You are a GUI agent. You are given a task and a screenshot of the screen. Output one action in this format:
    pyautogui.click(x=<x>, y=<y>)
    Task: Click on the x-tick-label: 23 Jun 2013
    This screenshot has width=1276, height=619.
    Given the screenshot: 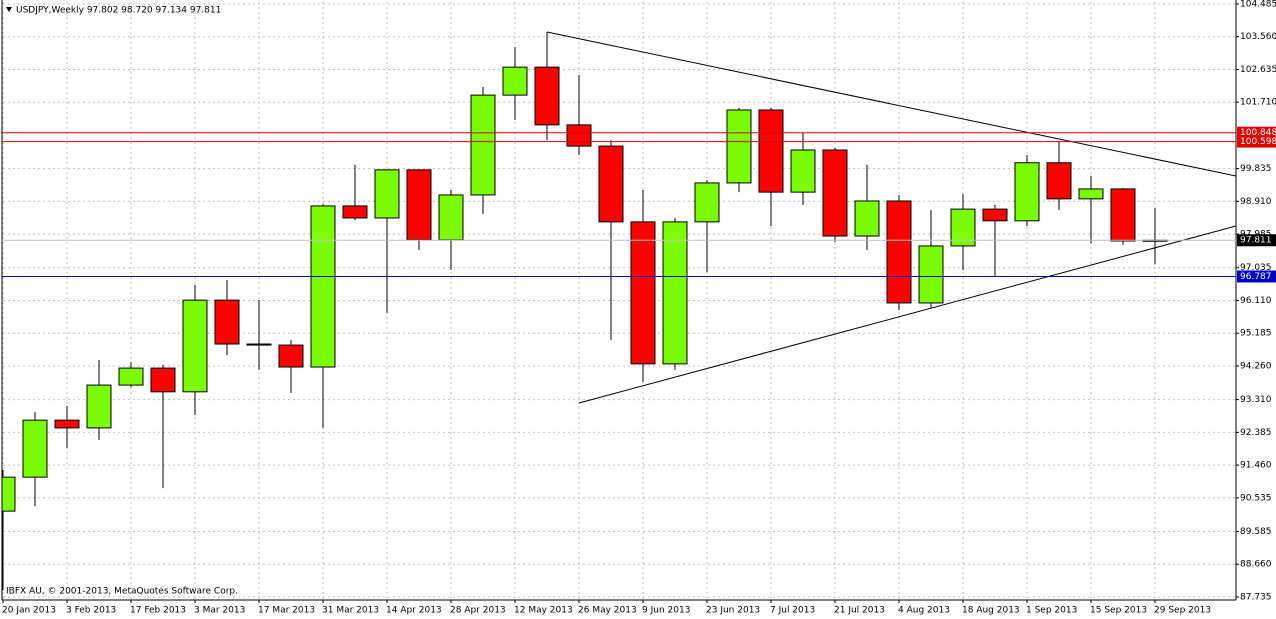 What is the action you would take?
    pyautogui.click(x=733, y=611)
    